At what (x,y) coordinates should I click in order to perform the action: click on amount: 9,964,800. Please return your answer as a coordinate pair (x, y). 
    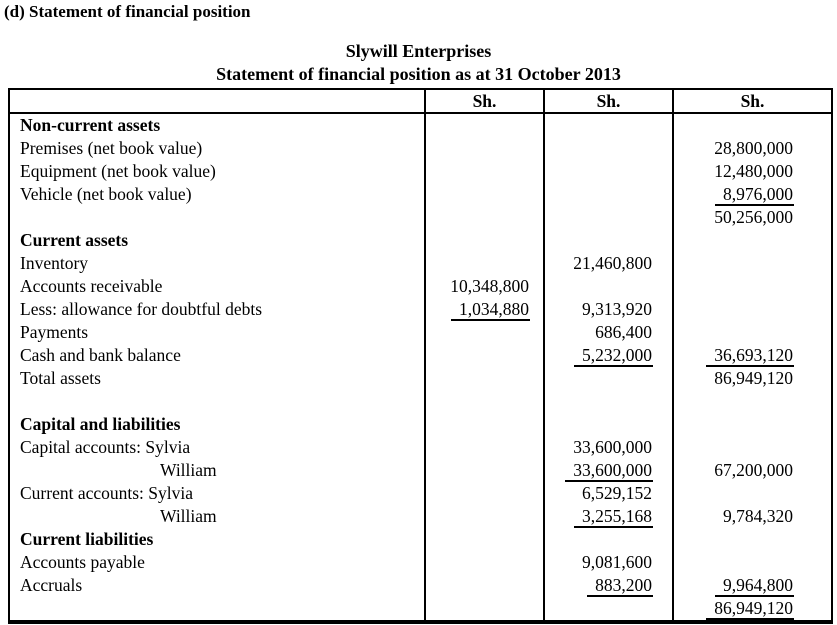
    Looking at the image, I should click on (754, 586).